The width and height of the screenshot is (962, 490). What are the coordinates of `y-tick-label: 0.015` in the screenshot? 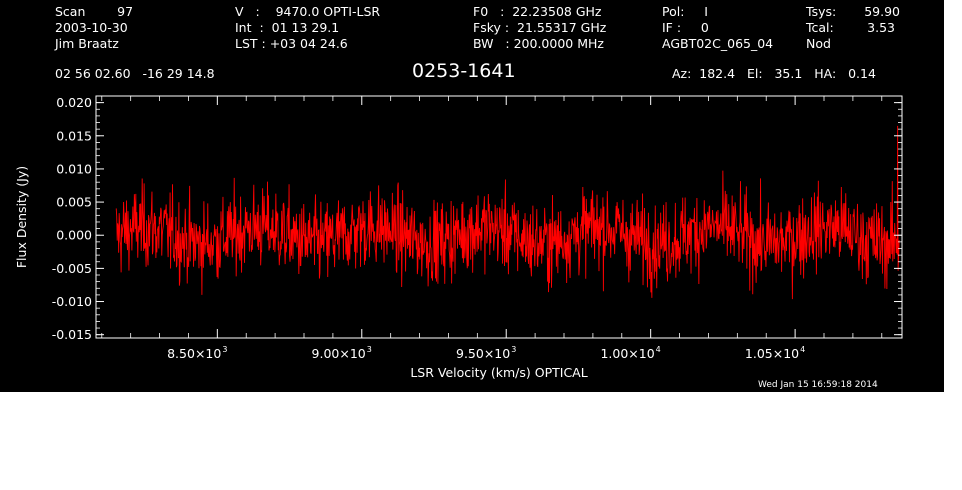 It's located at (74, 135).